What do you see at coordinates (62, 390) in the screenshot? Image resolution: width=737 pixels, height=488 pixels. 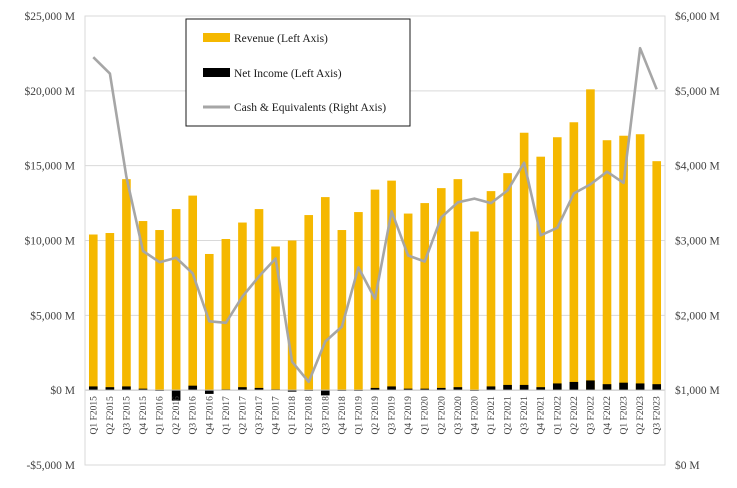 I see `y-left-tick-label: $0 M` at bounding box center [62, 390].